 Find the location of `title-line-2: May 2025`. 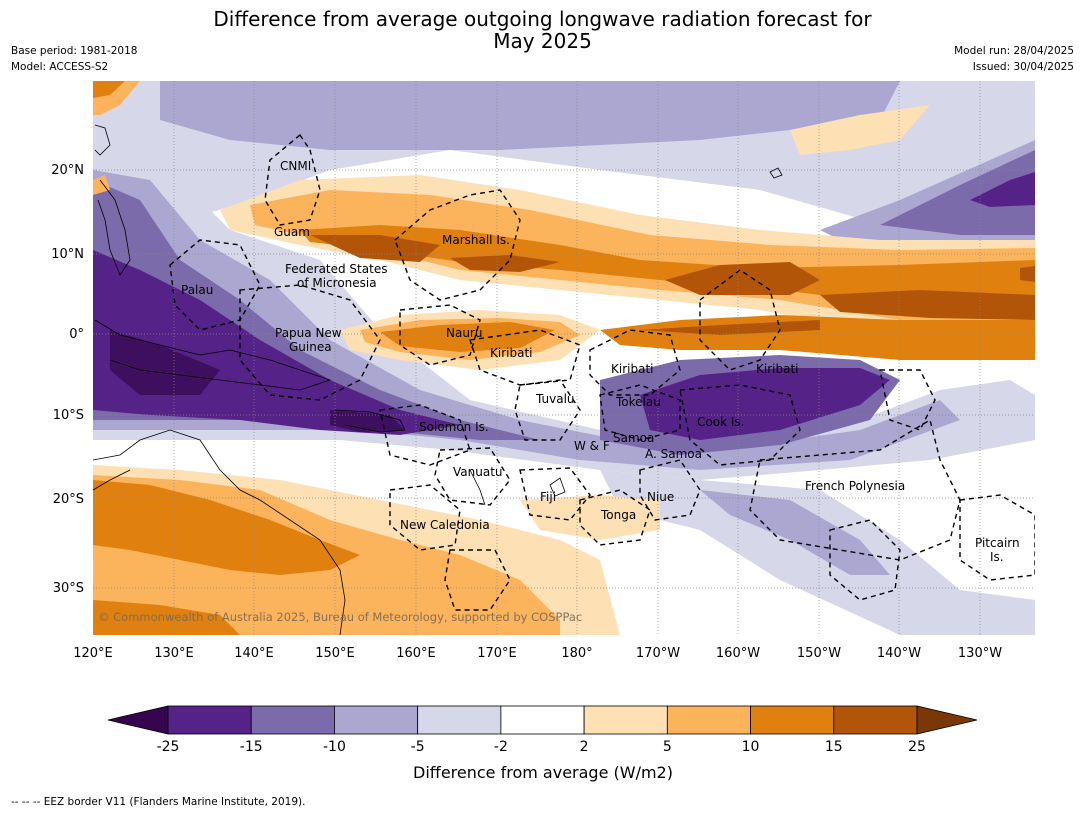

title-line-2: May 2025 is located at coordinates (542, 41).